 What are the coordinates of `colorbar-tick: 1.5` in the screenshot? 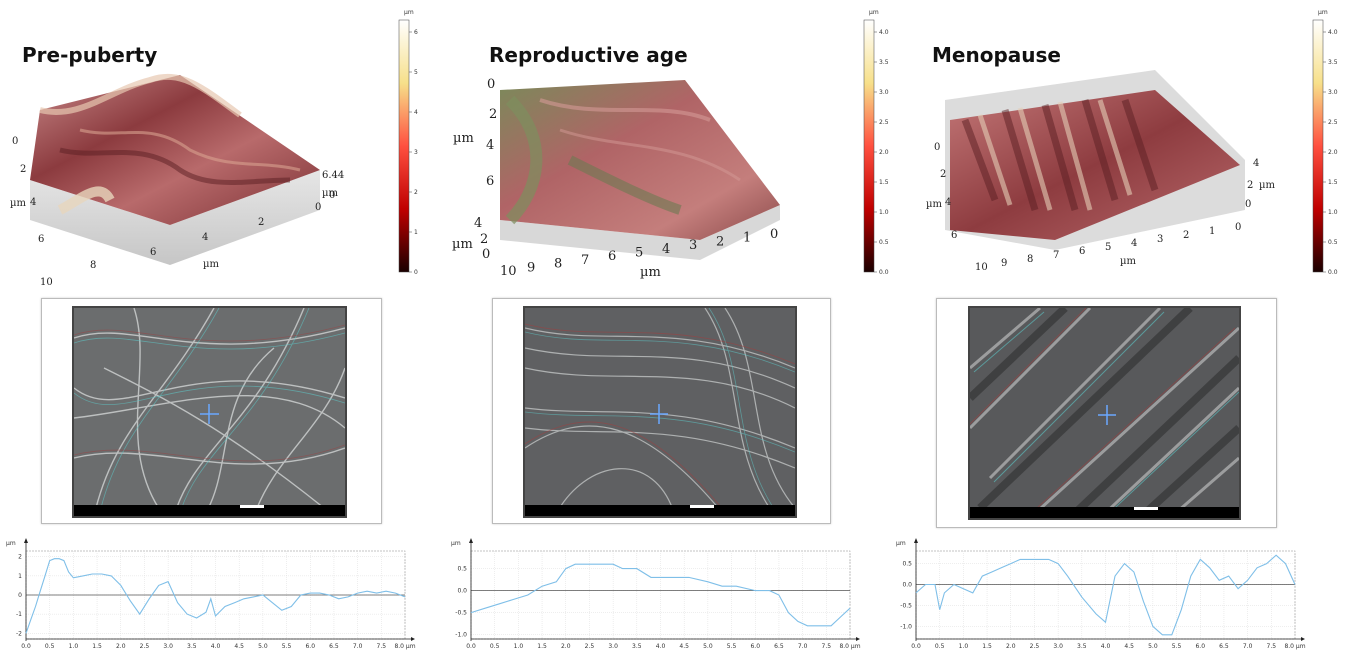 It's located at (1333, 182).